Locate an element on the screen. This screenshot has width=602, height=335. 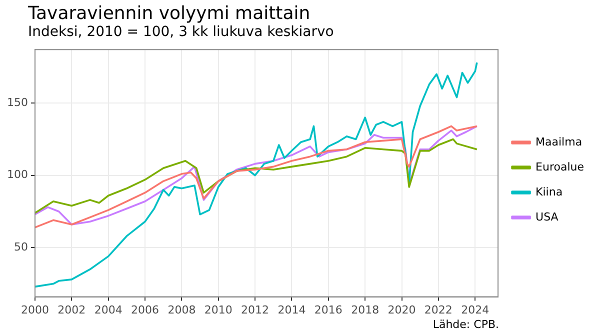
legend-label: Euroalue is located at coordinates (560, 167).